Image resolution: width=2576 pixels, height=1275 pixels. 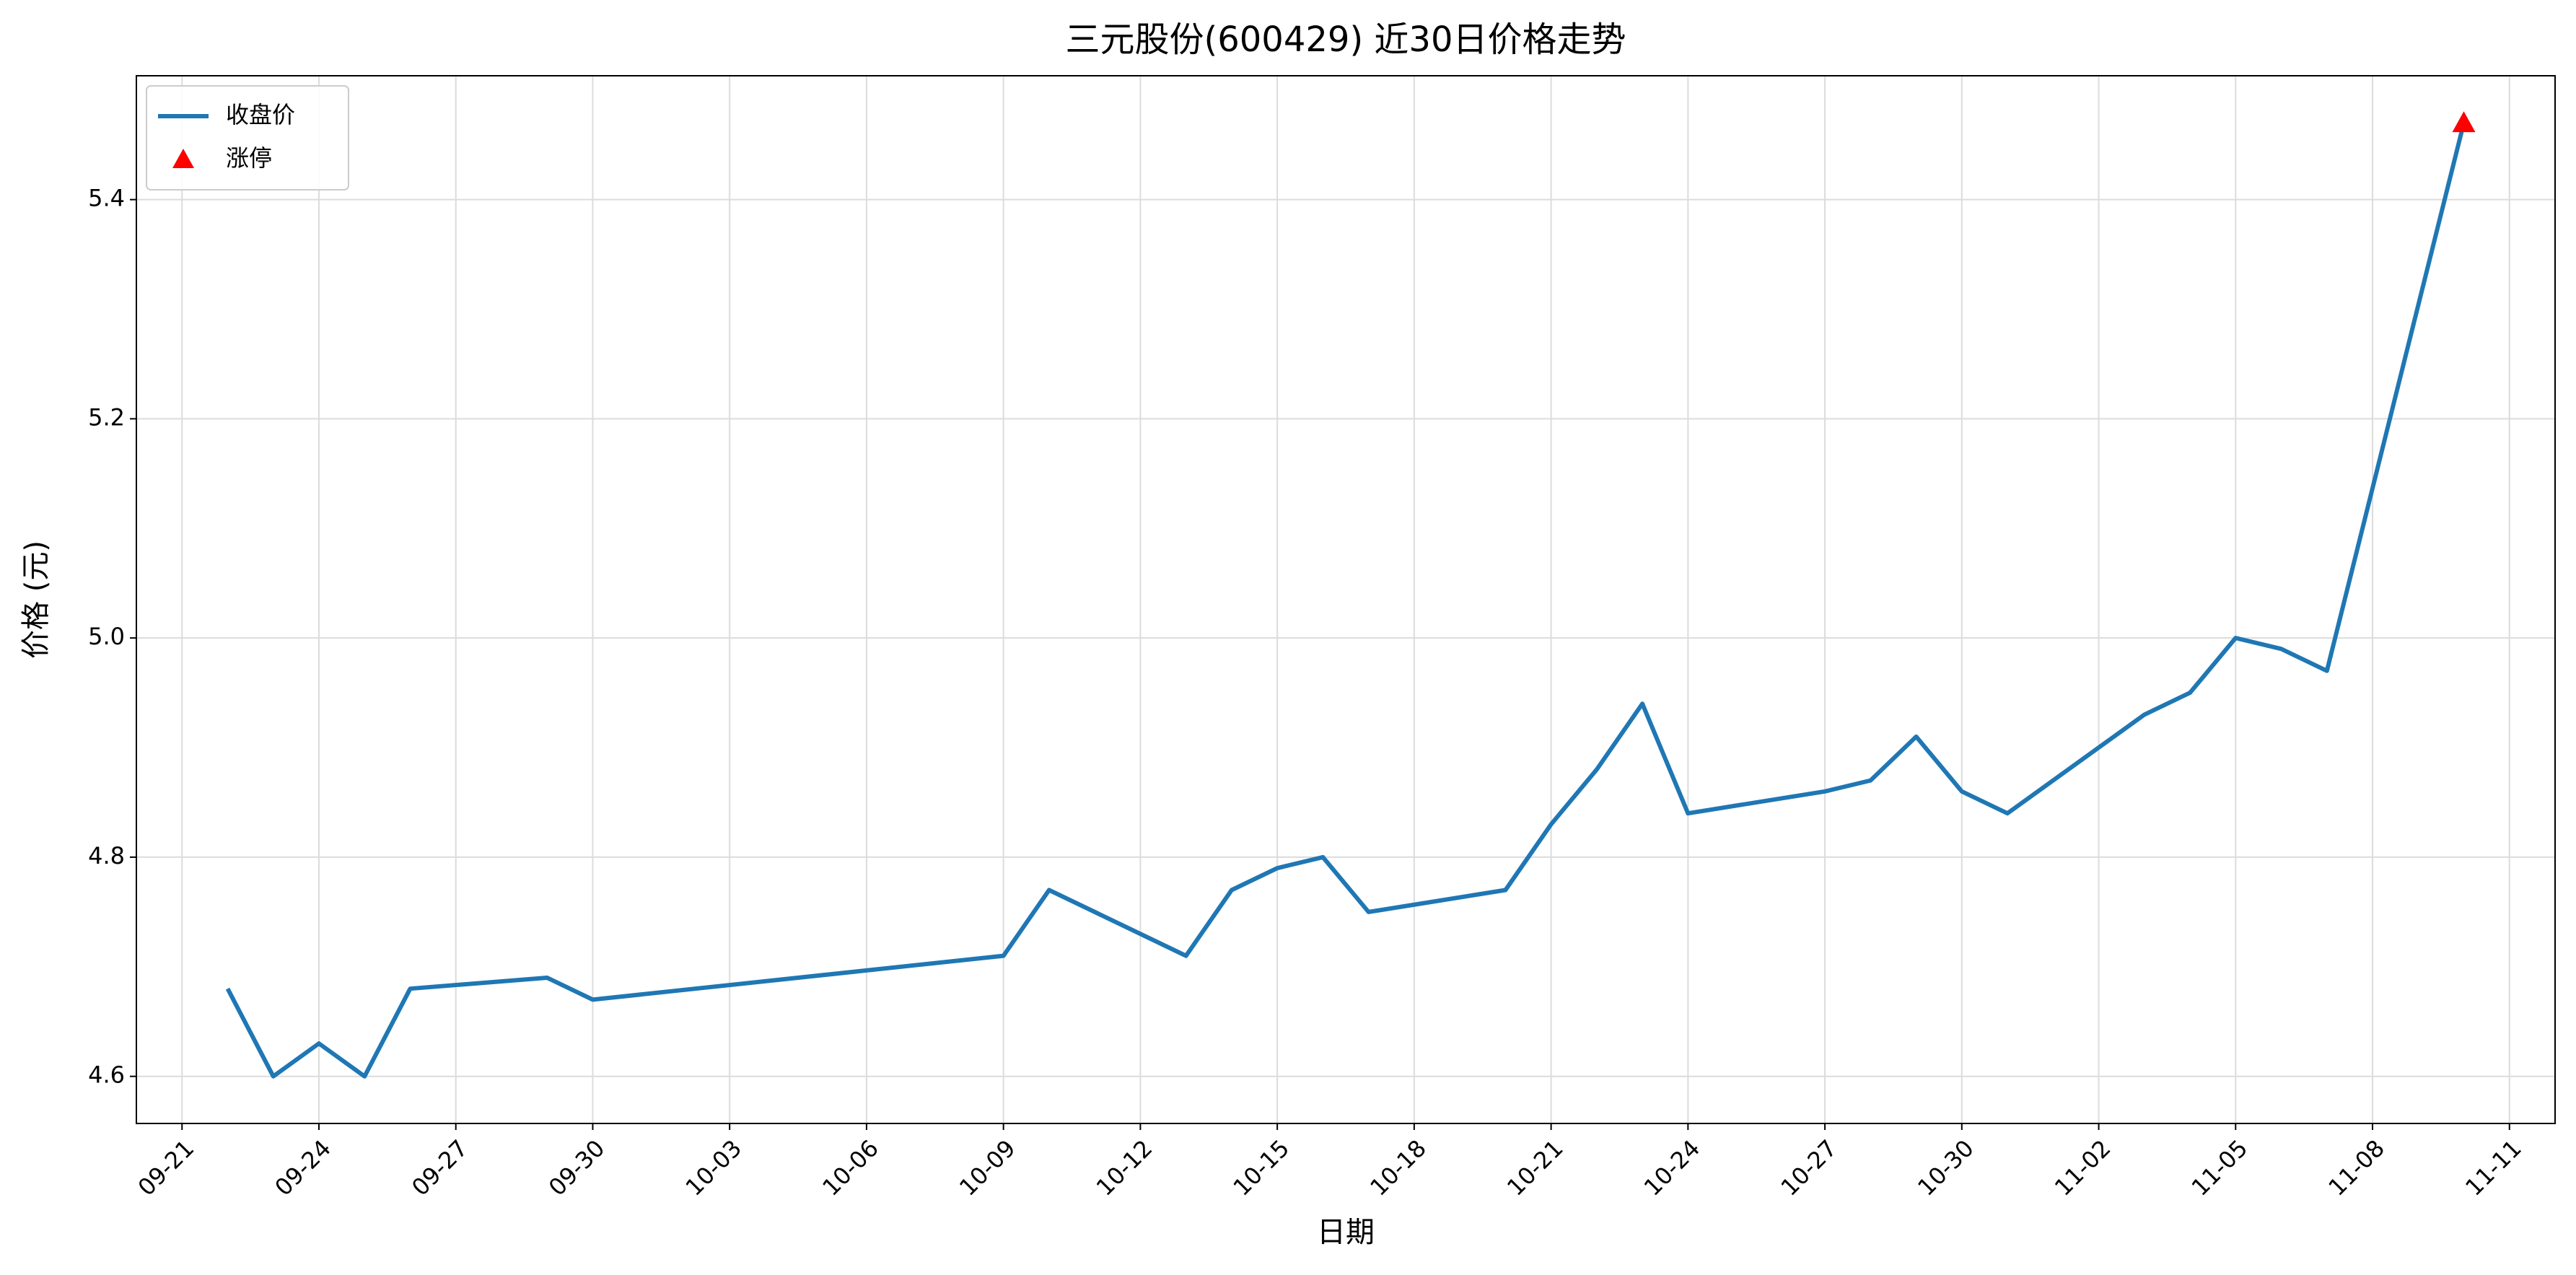 I want to click on legend-label: 涨停, so click(x=249, y=158).